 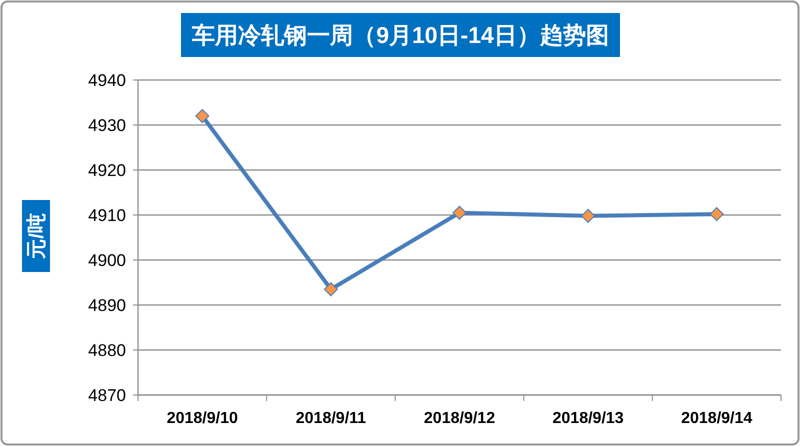 I want to click on y-tick-label: 4930, so click(x=107, y=125).